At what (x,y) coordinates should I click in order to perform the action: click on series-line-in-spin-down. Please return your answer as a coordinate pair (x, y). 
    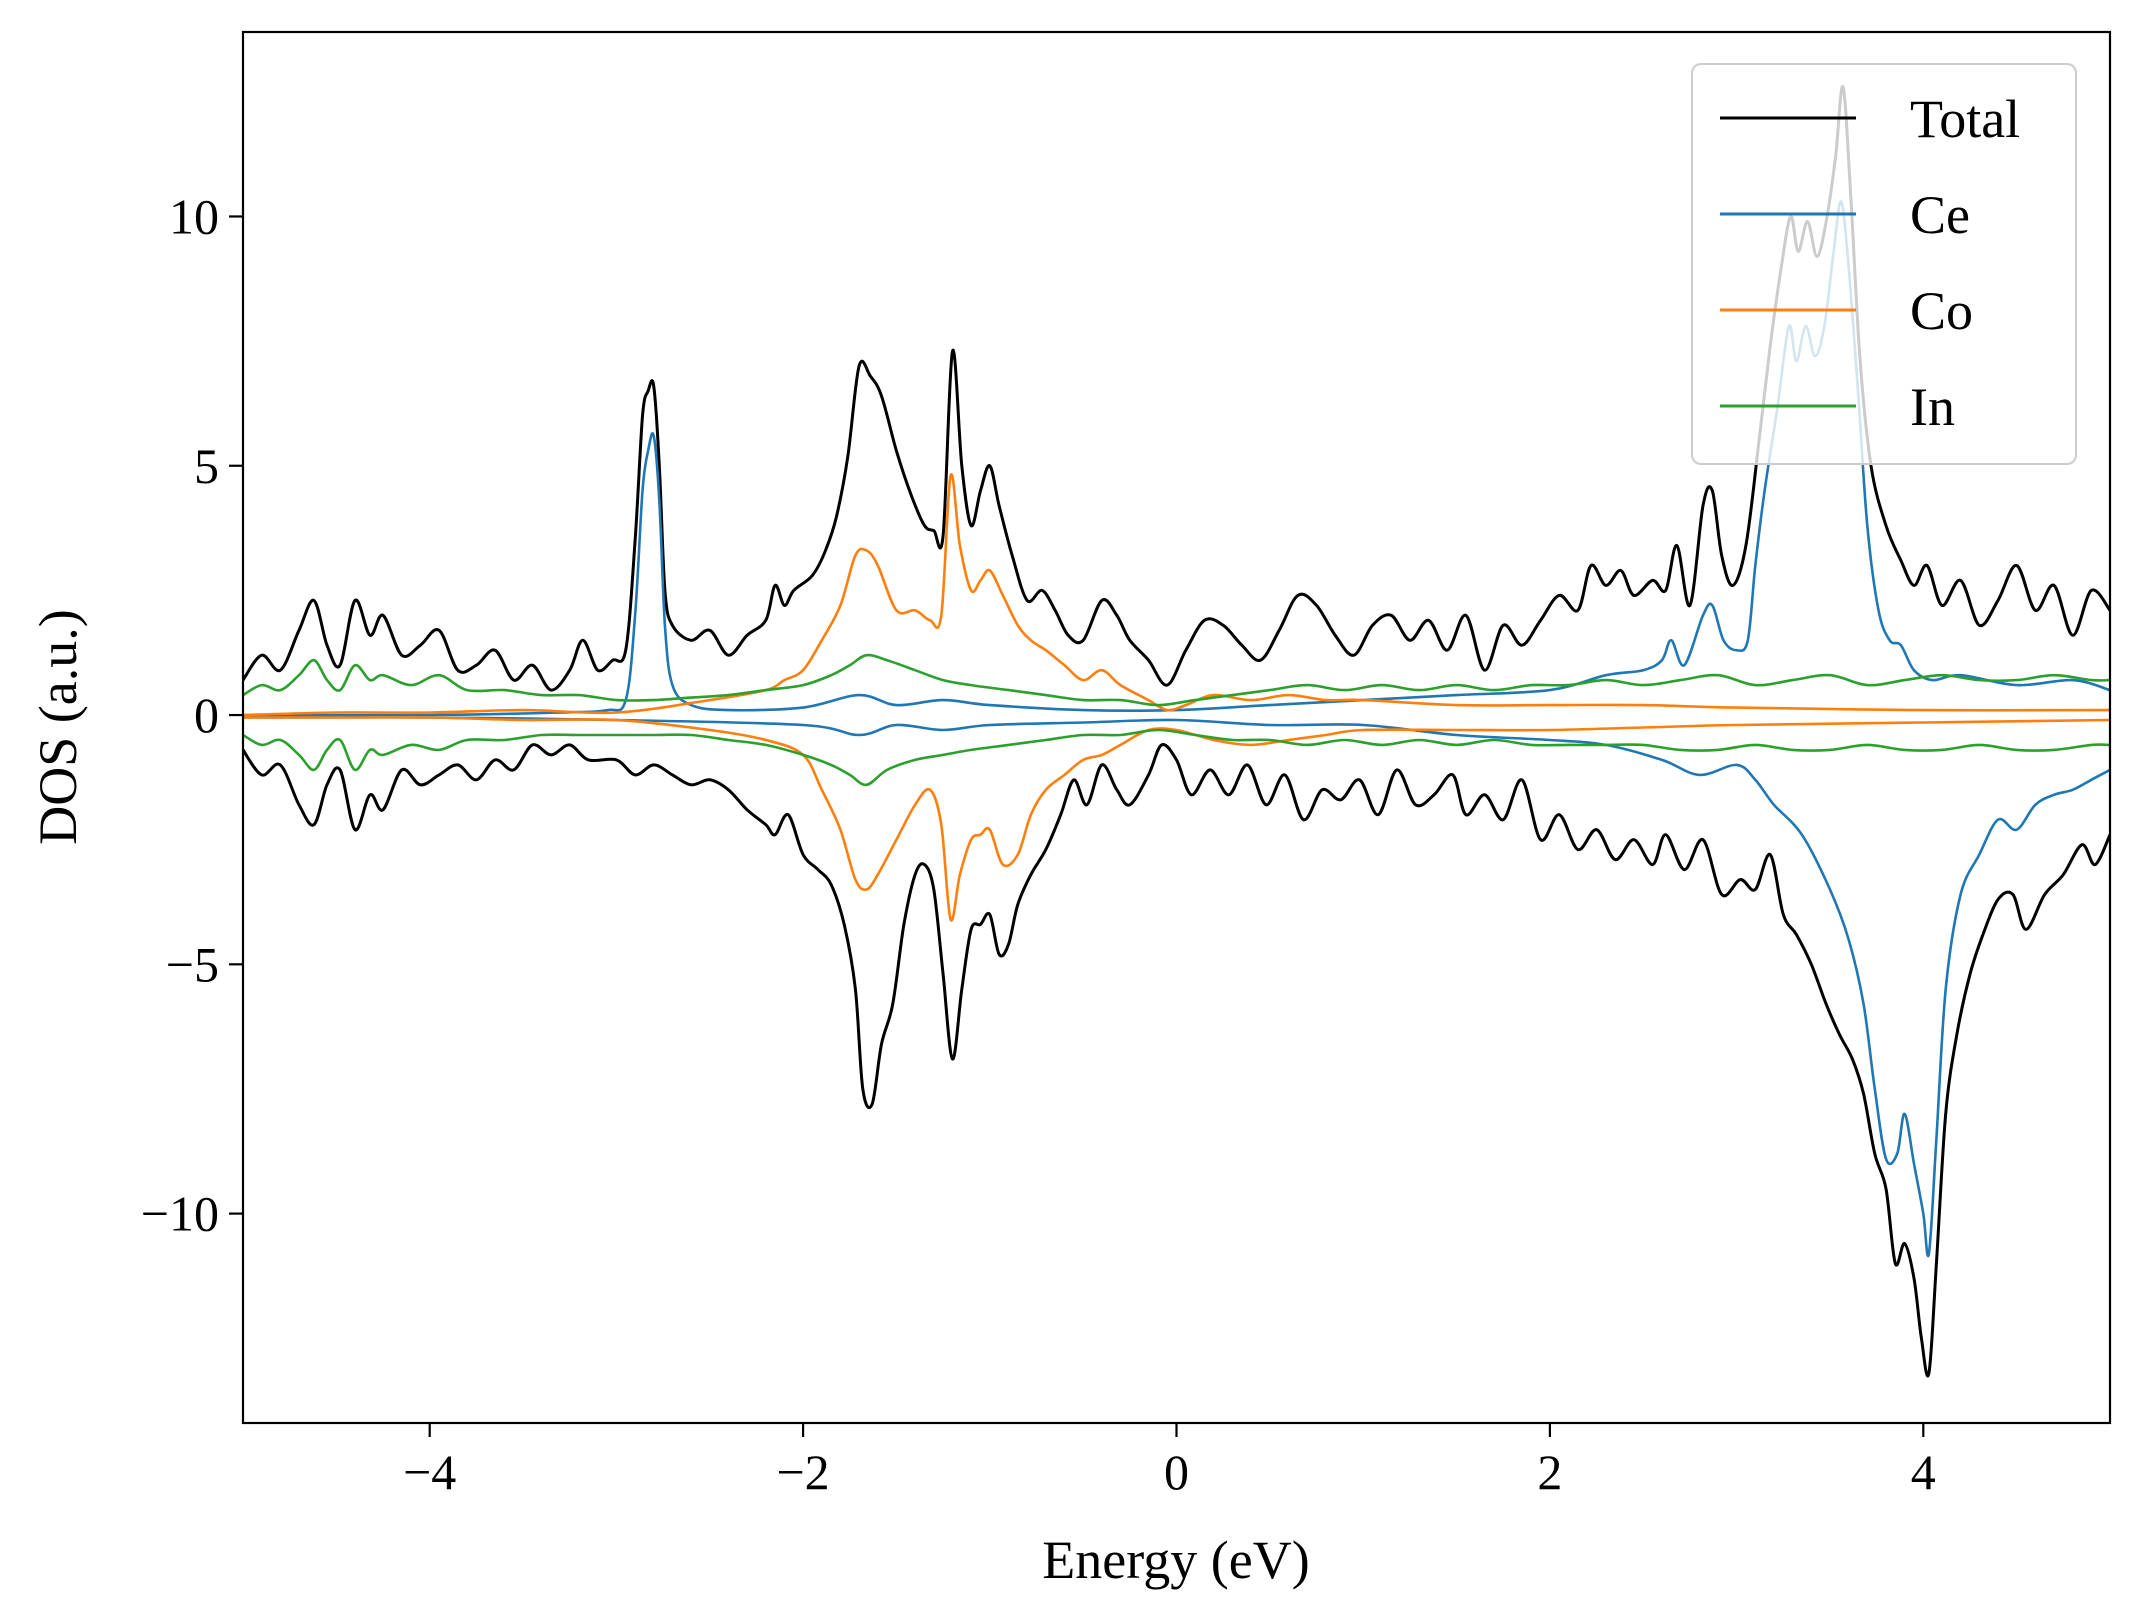
    Looking at the image, I should click on (1176, 757).